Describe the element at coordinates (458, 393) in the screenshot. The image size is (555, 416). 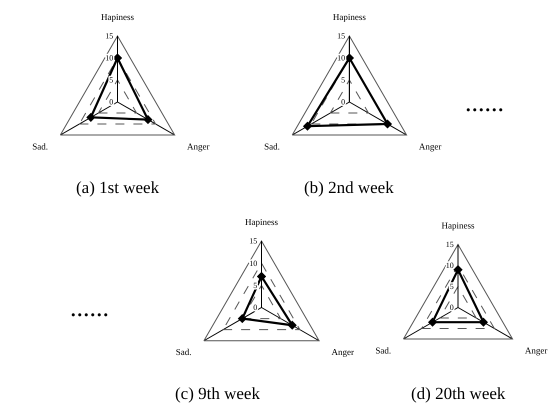
I see `text: (d) 20th week` at that location.